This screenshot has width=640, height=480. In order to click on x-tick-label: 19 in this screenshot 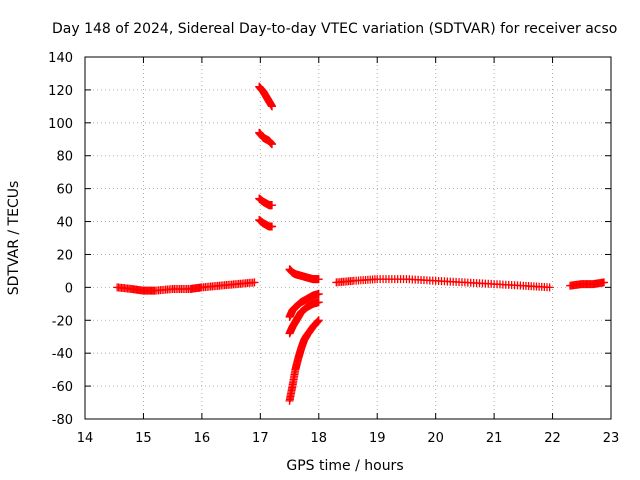, I will do `click(377, 438)`.